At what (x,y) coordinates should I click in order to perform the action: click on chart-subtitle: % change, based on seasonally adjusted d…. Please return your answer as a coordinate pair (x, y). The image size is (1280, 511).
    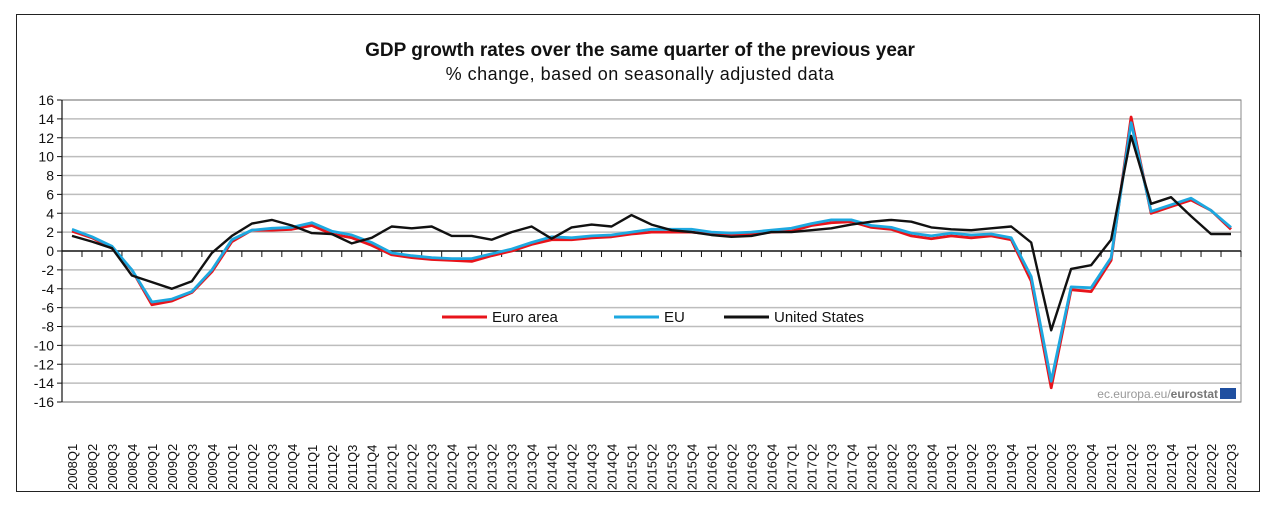
    Looking at the image, I should click on (640, 74).